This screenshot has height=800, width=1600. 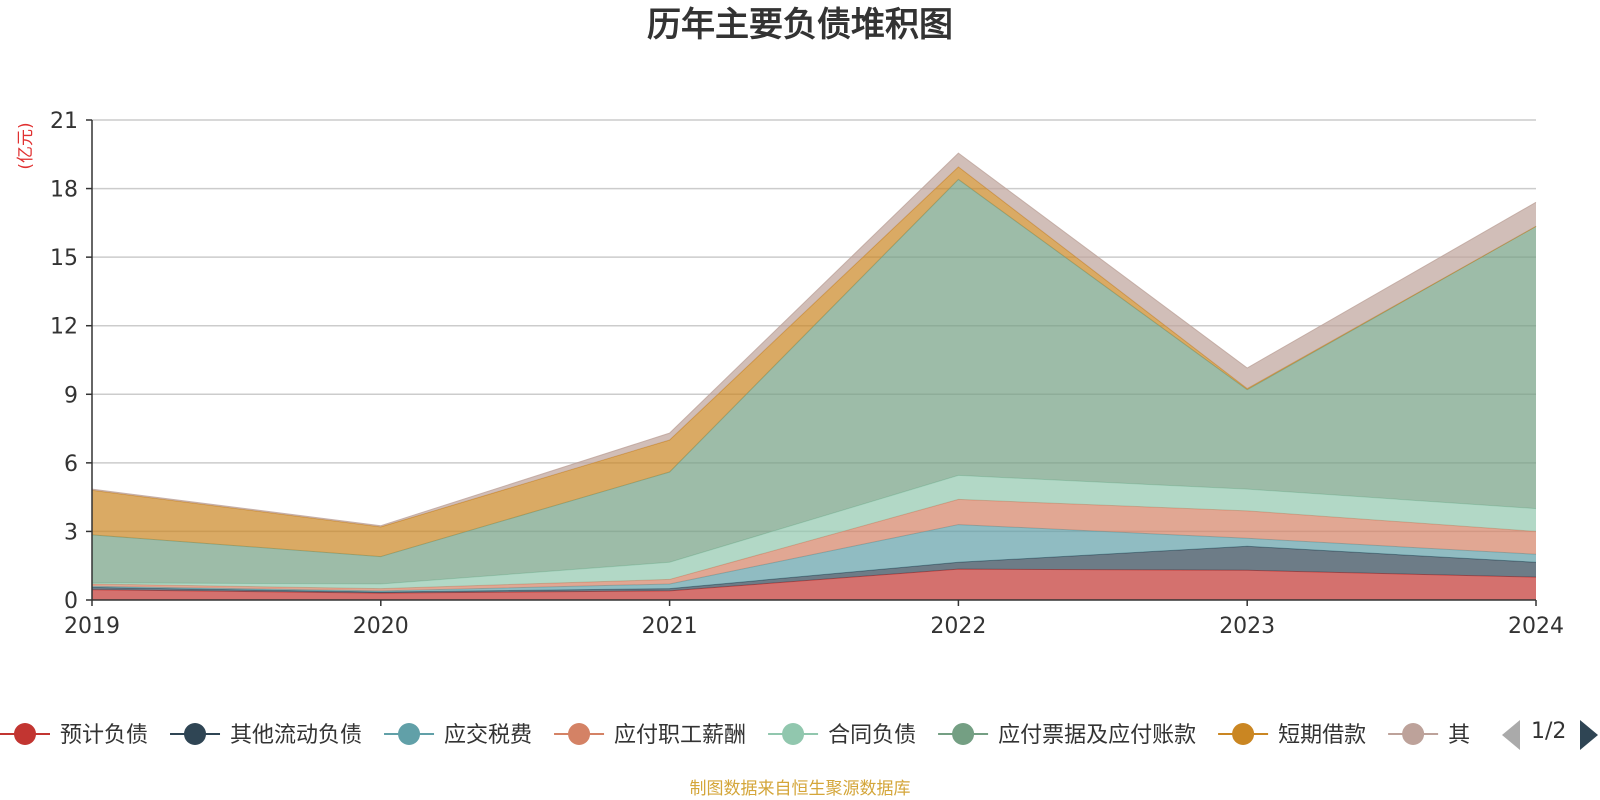 I want to click on legend-pager: 1/2, so click(x=1550, y=734).